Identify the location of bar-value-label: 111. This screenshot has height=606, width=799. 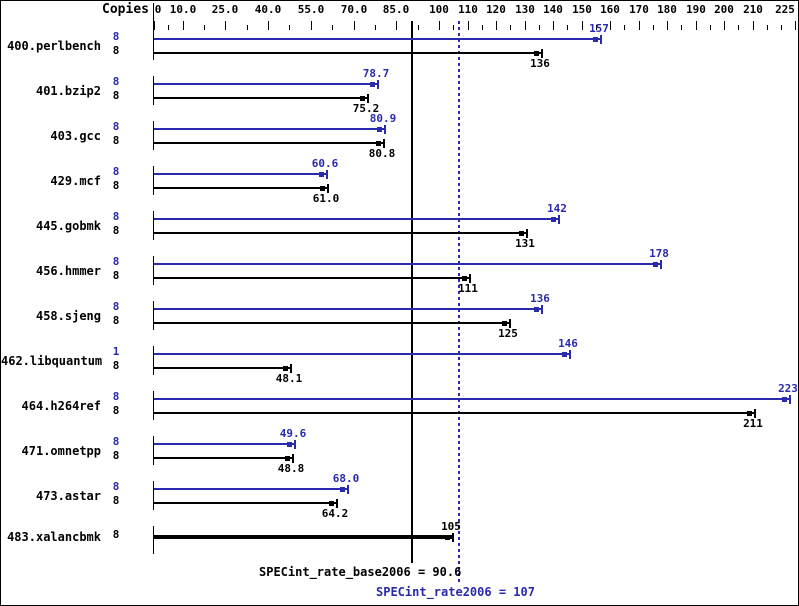
(468, 288).